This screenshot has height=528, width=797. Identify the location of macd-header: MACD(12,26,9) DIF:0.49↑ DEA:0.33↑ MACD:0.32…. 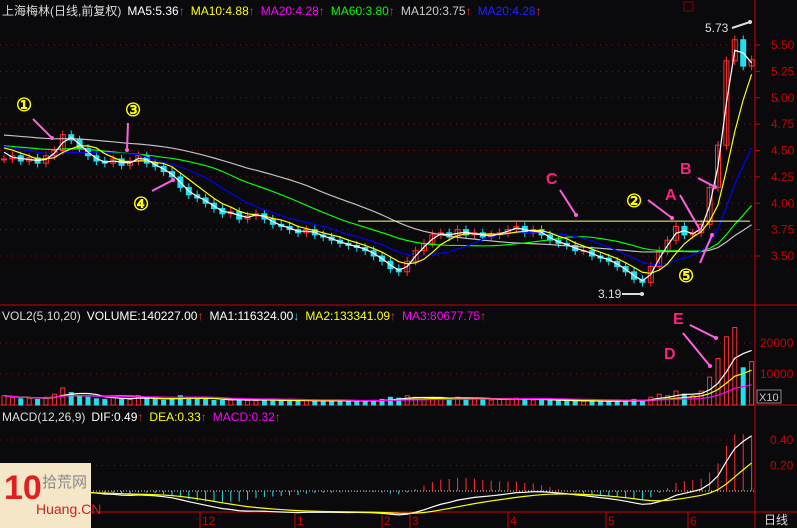
(144, 417).